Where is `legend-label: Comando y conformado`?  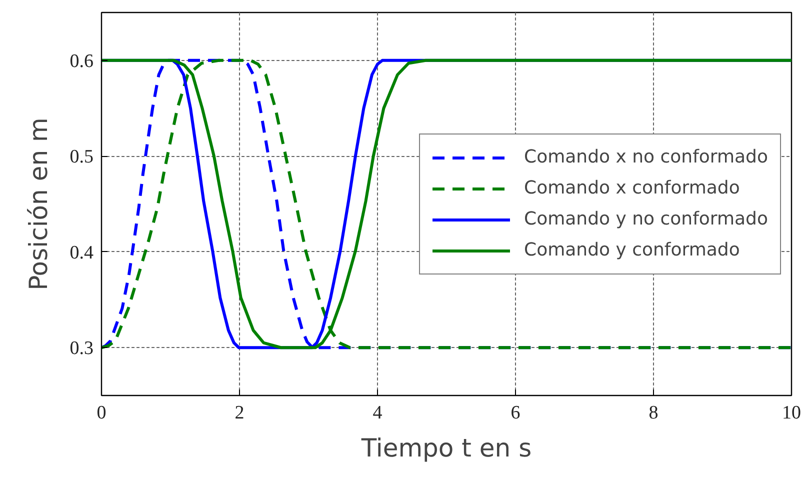
legend-label: Comando y conformado is located at coordinates (632, 250).